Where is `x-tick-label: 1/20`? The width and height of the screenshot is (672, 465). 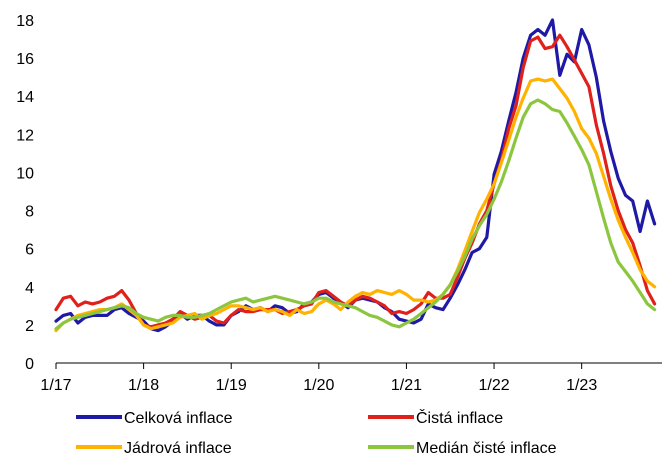
x-tick-label: 1/20 is located at coordinates (318, 385).